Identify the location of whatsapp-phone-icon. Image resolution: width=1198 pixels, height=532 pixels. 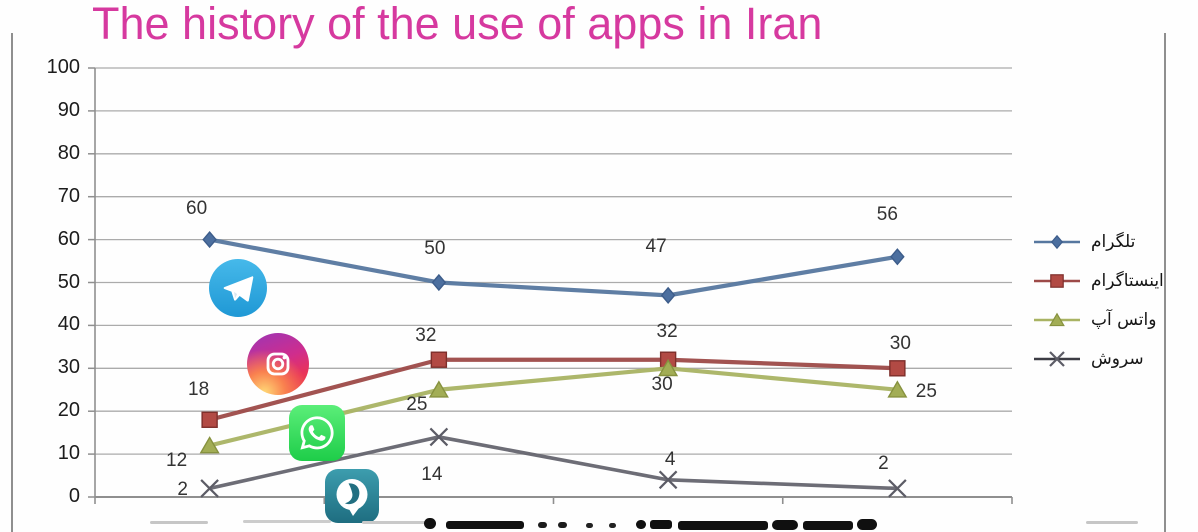
(317, 433).